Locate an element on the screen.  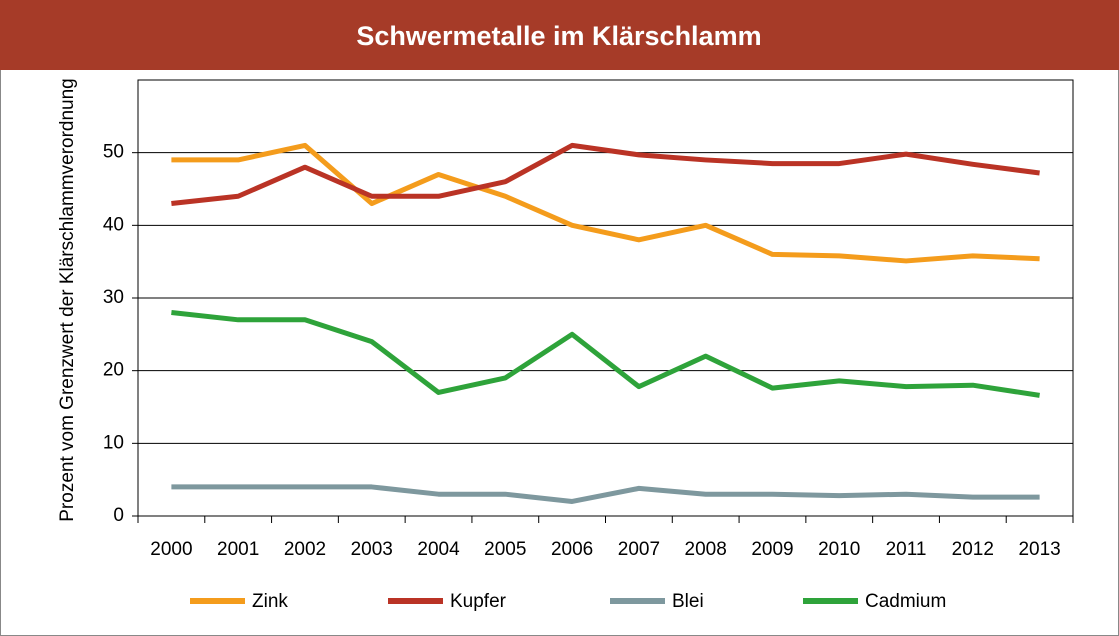
chart-title: Schwermetalle im Klärschlamm is located at coordinates (558, 36).